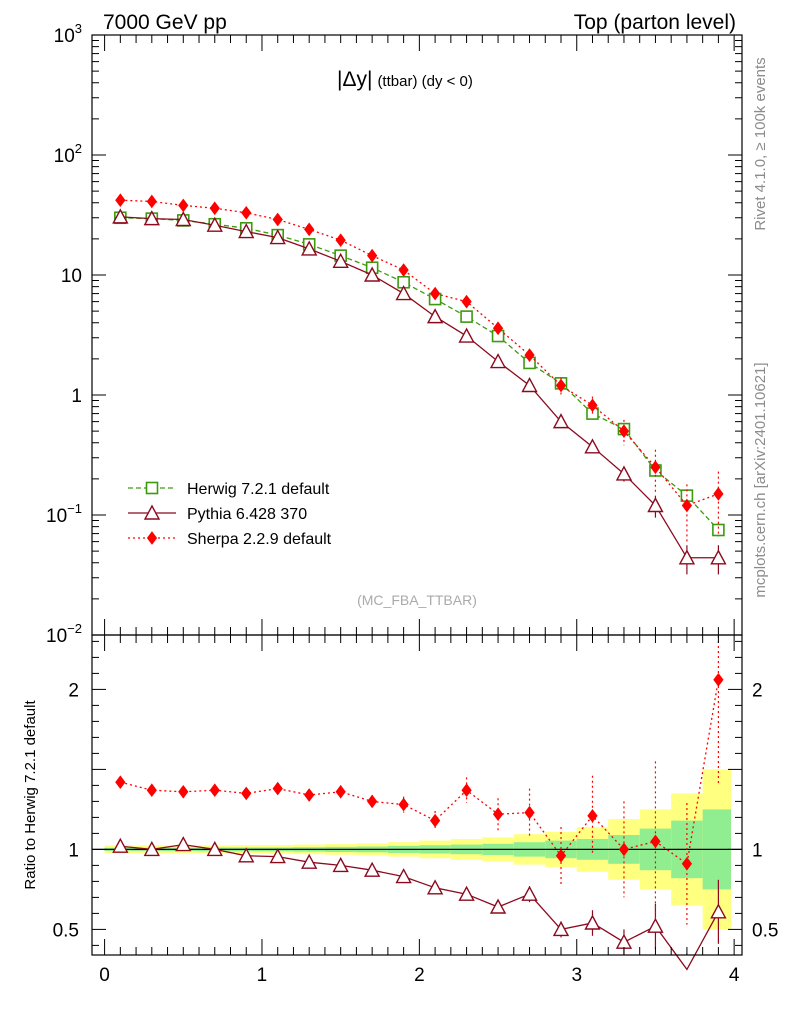 Image resolution: width=786 pixels, height=1024 pixels. Describe the element at coordinates (229, 489) in the screenshot. I see `legend-entry-herwig: Herwig 7.2.1 default` at that location.